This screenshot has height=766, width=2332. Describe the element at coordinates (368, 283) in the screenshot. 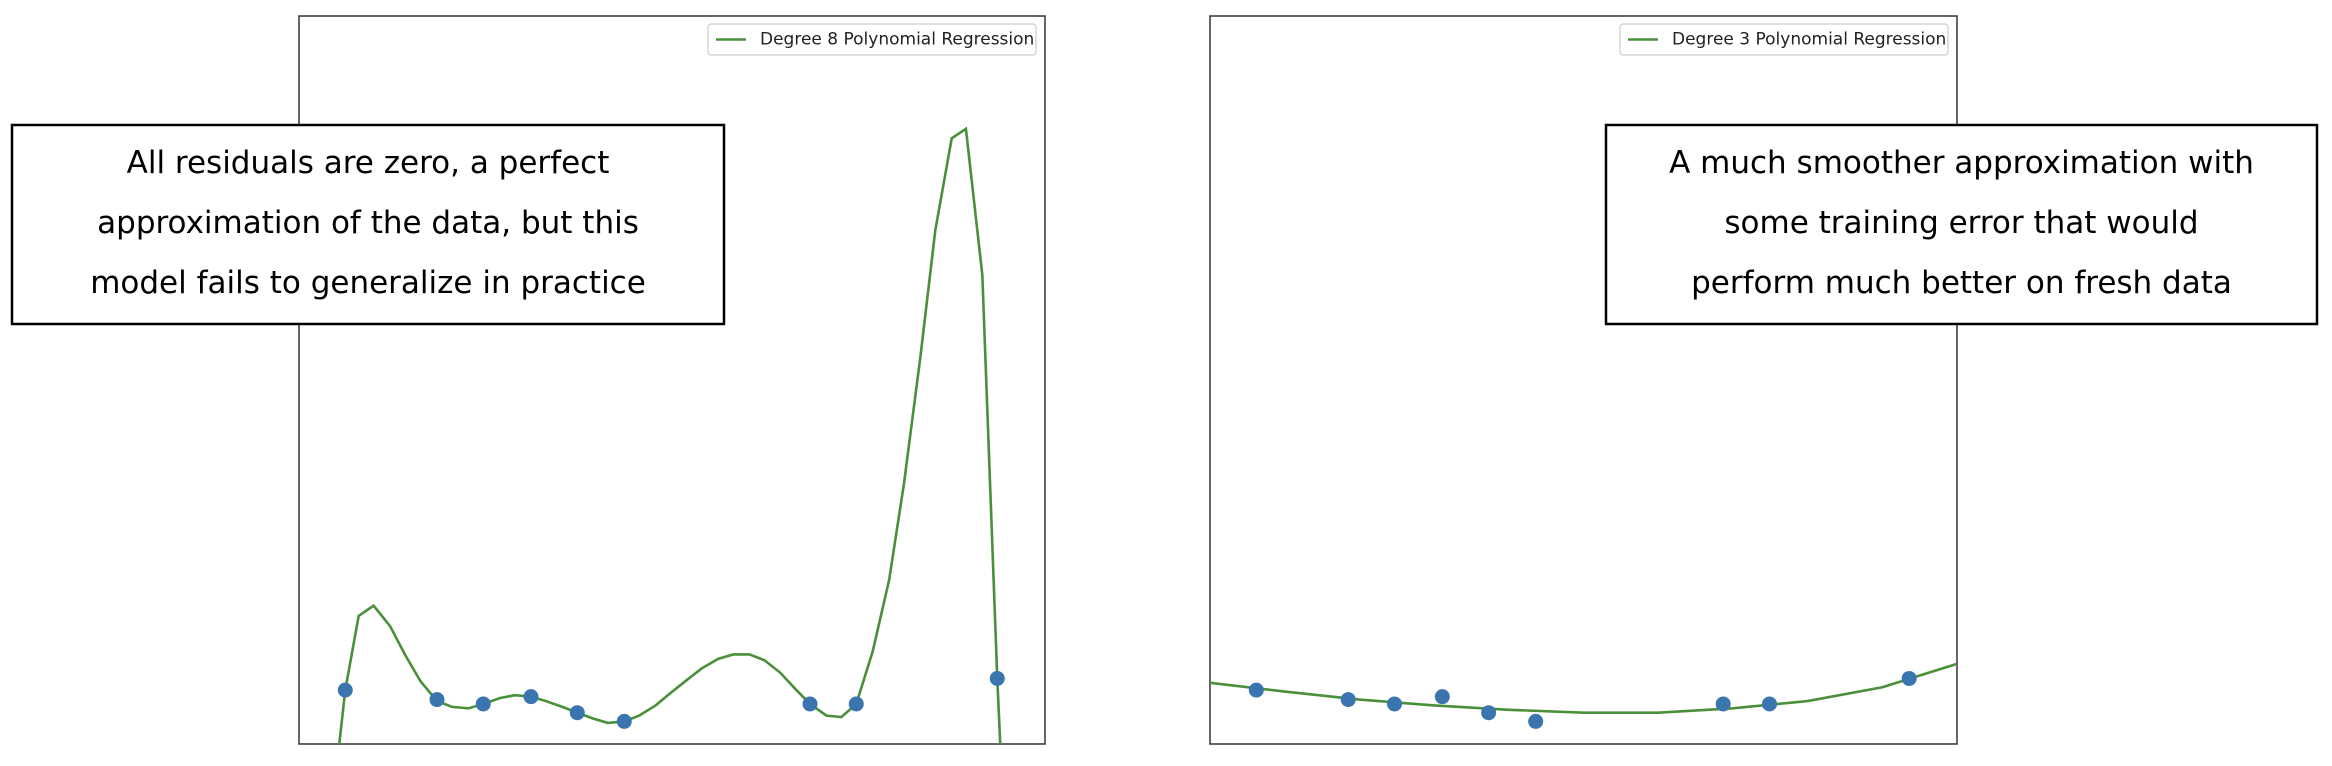

I see `annotation-line: model fails to generalize in practice` at that location.